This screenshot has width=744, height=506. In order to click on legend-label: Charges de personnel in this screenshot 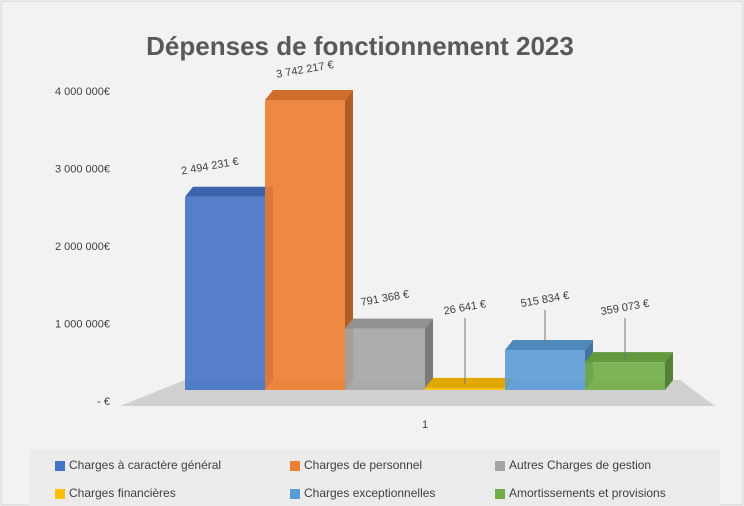, I will do `click(363, 465)`.